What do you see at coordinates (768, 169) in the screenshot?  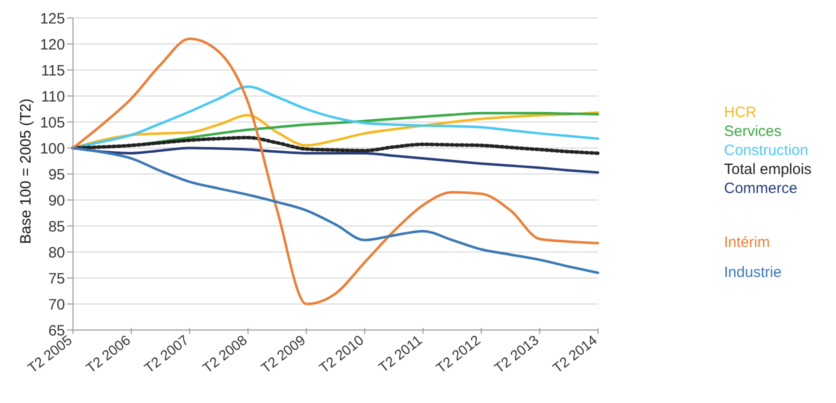 I see `text: Total emplois` at bounding box center [768, 169].